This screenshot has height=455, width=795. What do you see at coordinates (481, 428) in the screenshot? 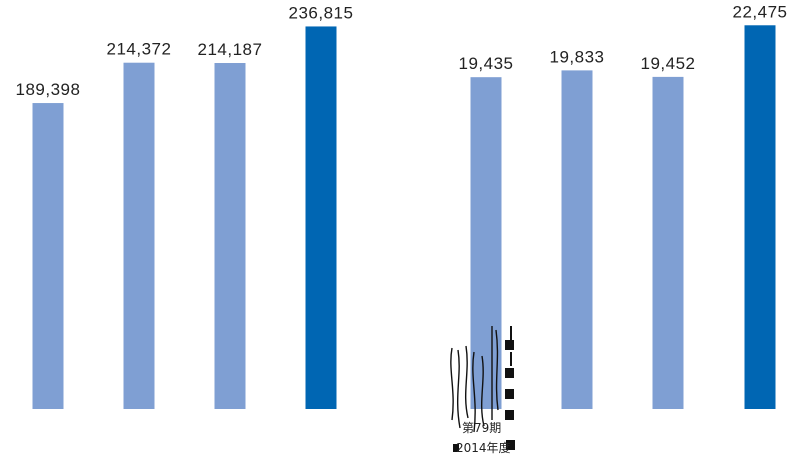
I see `overlay-line-1: 第79期` at bounding box center [481, 428].